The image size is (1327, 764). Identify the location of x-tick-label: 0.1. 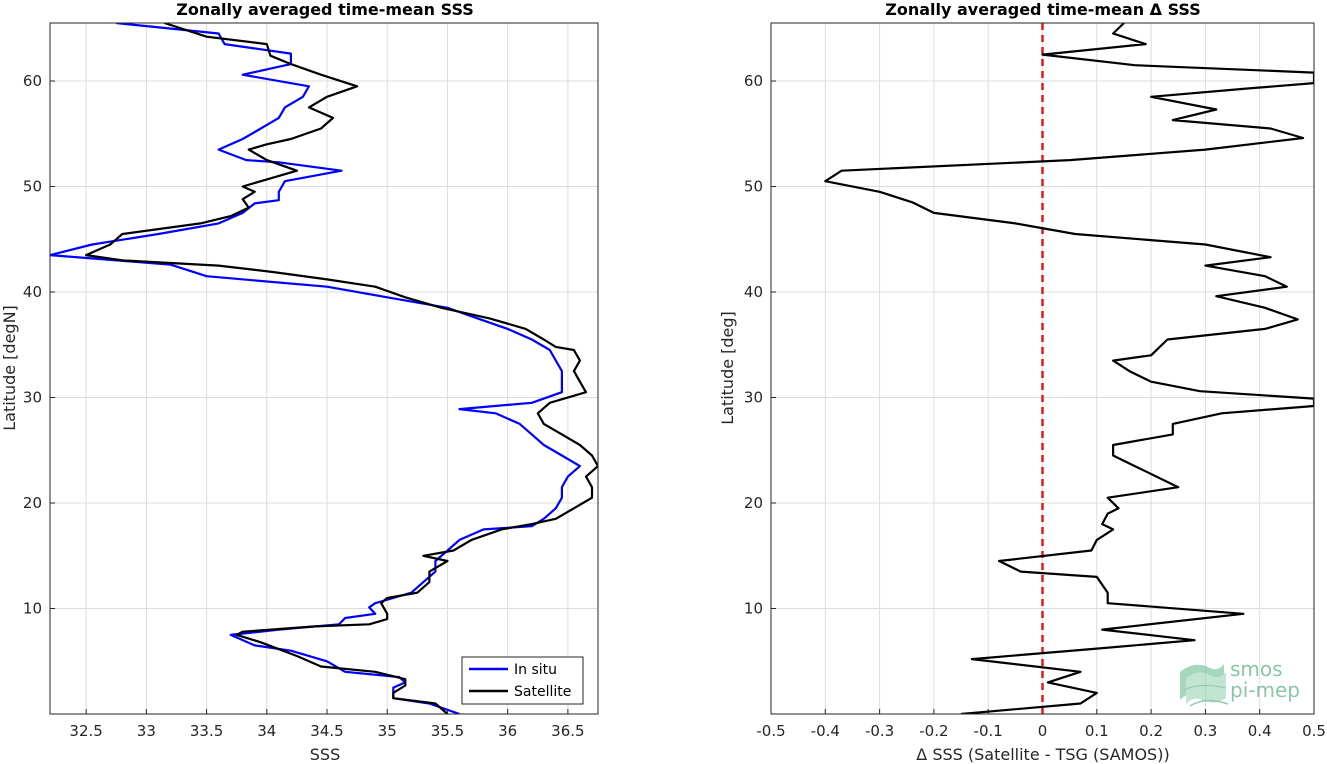
(1097, 731).